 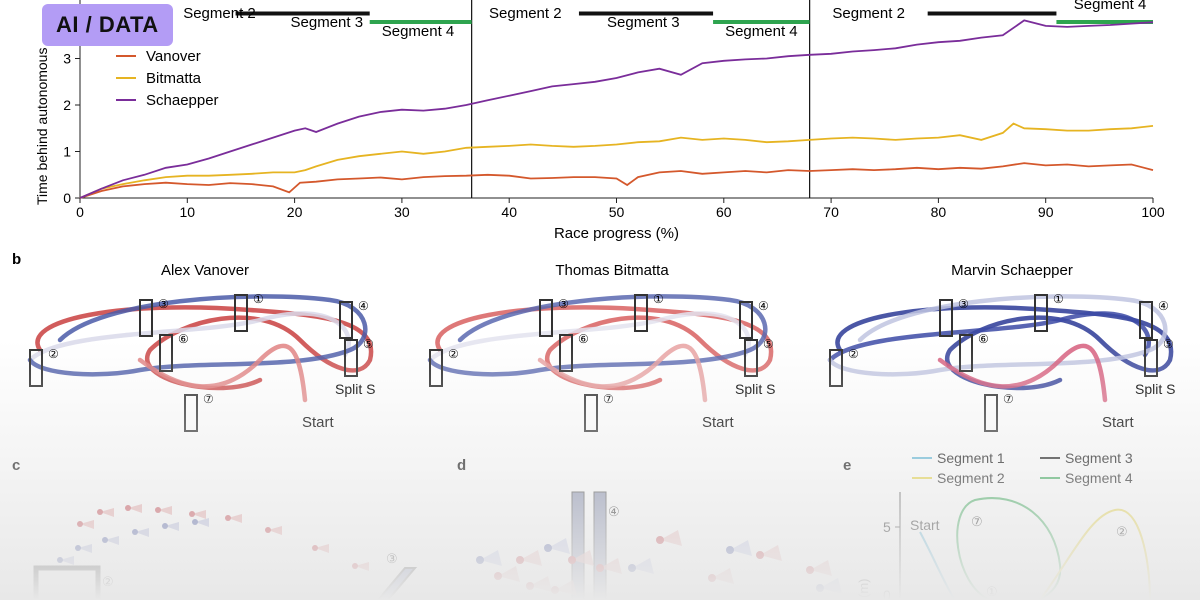 What do you see at coordinates (925, 525) in the screenshot?
I see `panel-e-start-label: Start` at bounding box center [925, 525].